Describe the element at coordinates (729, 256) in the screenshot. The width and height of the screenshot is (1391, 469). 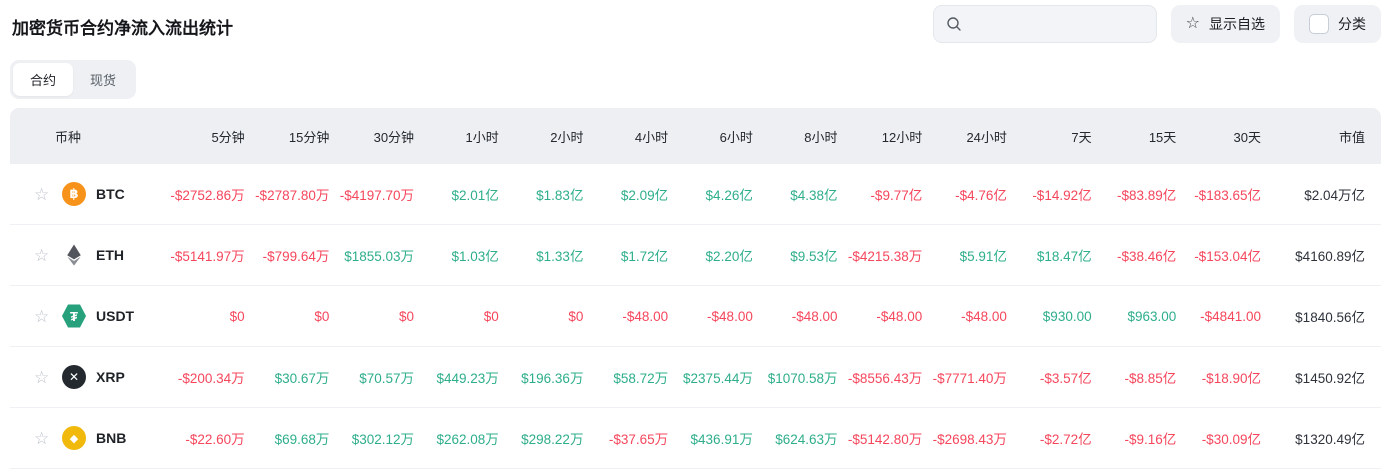
I see `flow-value: $2.20亿` at that location.